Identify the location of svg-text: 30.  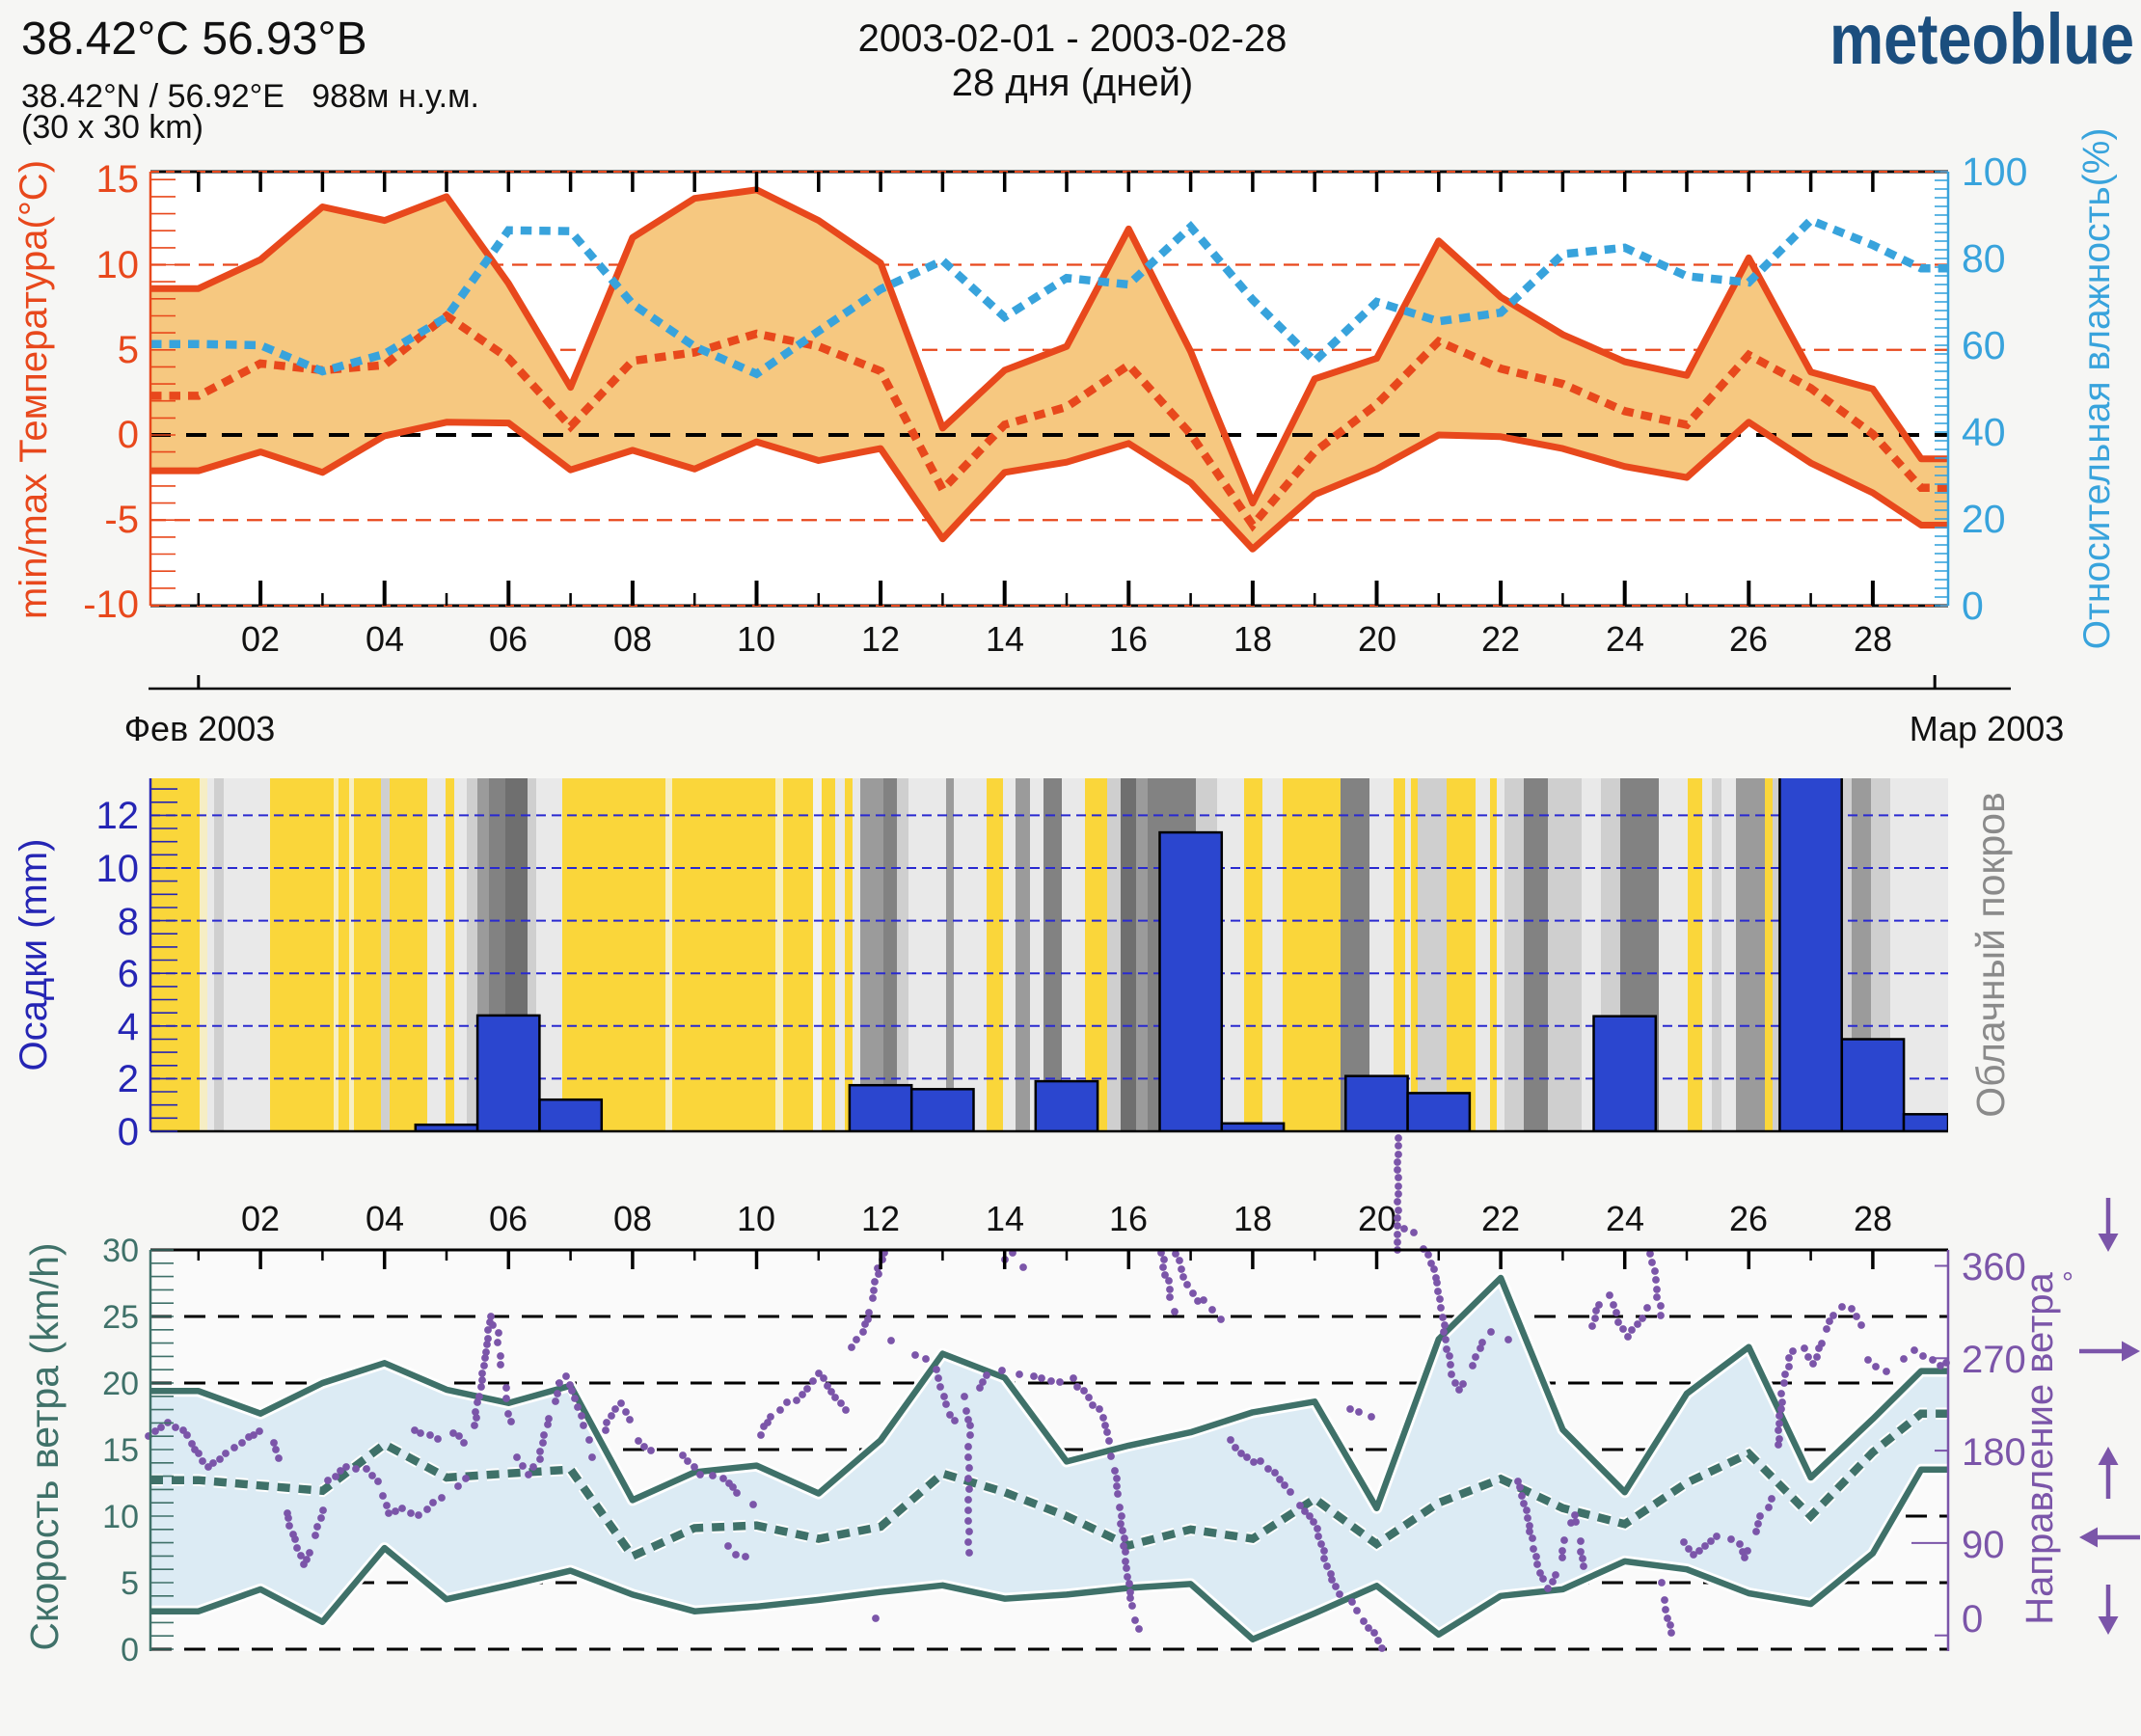
(121, 1251).